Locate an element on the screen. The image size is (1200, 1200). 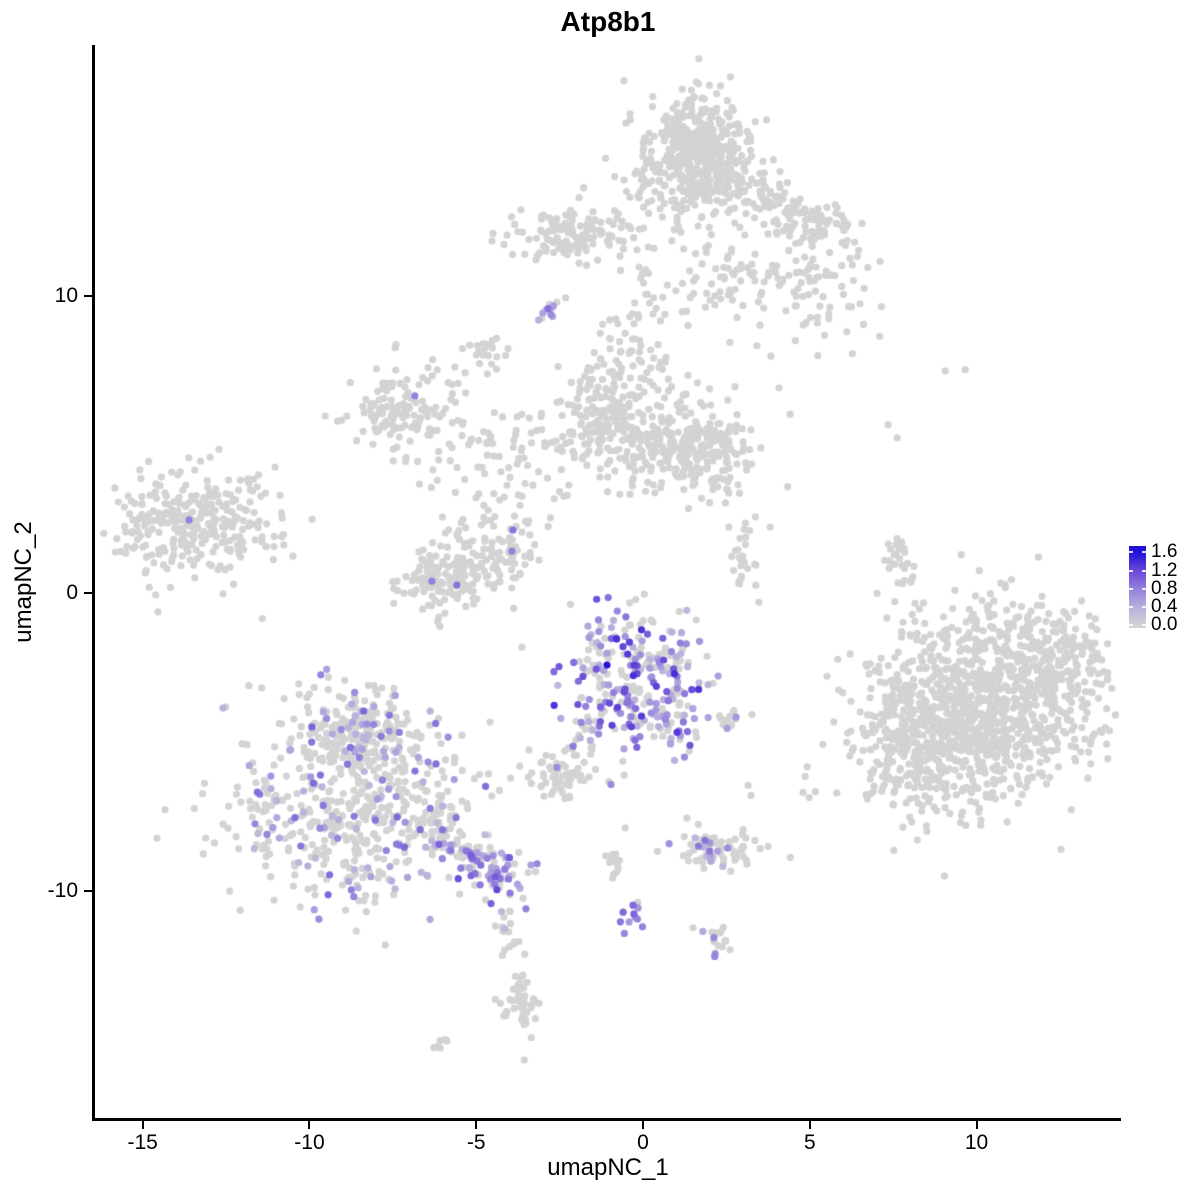
y-tick-label: -10 is located at coordinates (62, 890).